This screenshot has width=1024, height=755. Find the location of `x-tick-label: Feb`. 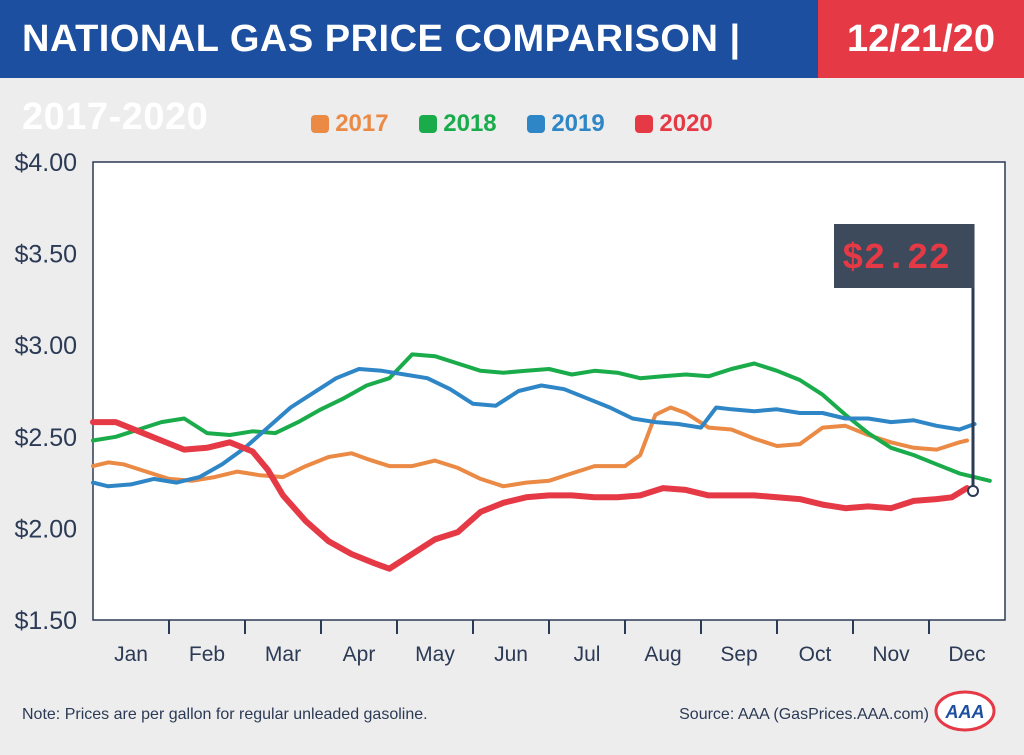

x-tick-label: Feb is located at coordinates (207, 654).